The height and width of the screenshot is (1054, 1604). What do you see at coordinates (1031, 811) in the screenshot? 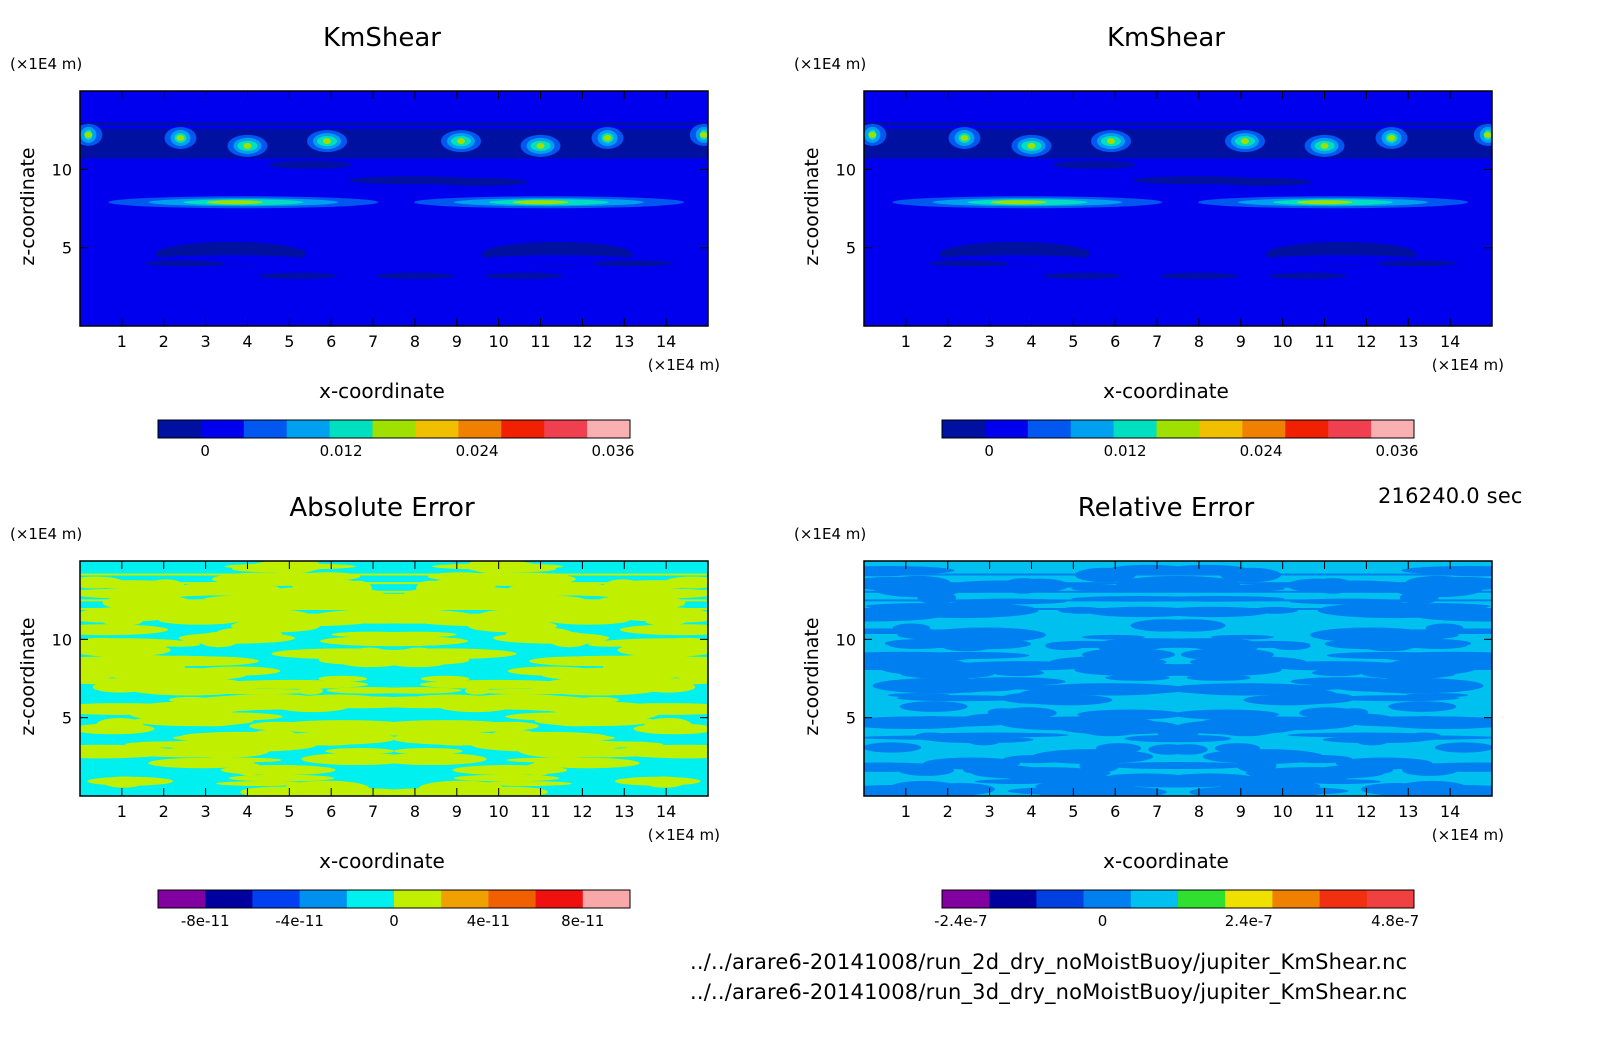
I see `x-tick-label: 4` at bounding box center [1031, 811].